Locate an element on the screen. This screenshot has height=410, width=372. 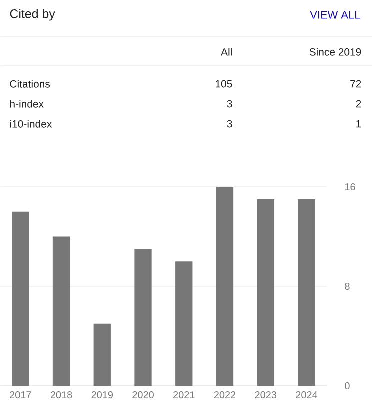
text: Cited by is located at coordinates (33, 15).